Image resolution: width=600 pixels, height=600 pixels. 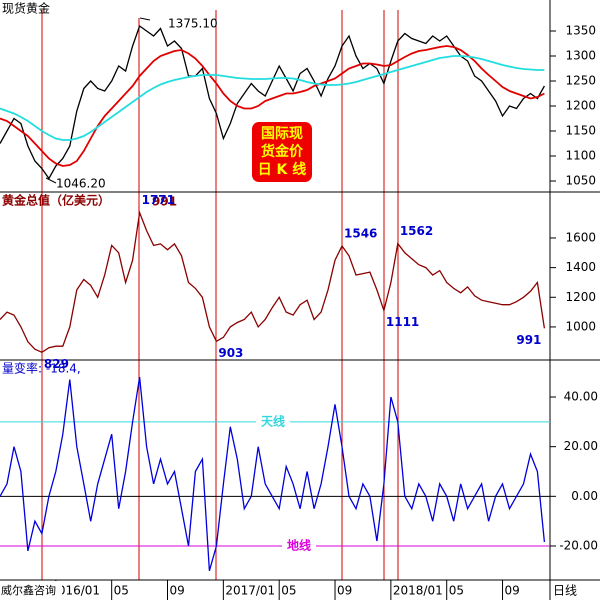 I want to click on data-label: 1562, so click(x=416, y=231).